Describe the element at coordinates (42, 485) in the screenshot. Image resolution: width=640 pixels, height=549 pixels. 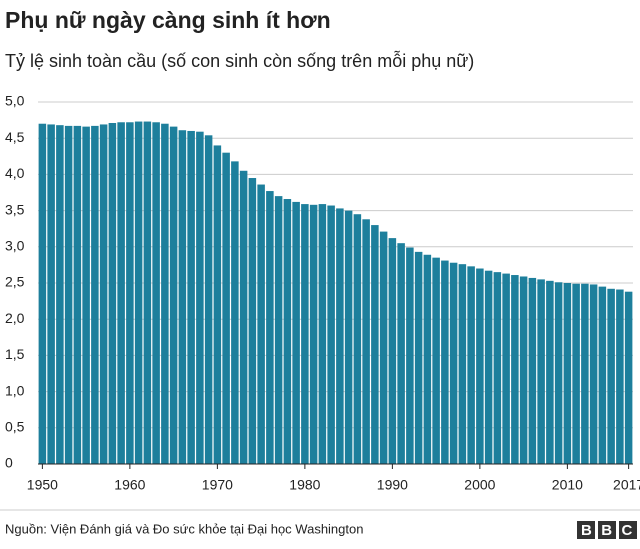
I see `x-tick-label: 1950` at that location.